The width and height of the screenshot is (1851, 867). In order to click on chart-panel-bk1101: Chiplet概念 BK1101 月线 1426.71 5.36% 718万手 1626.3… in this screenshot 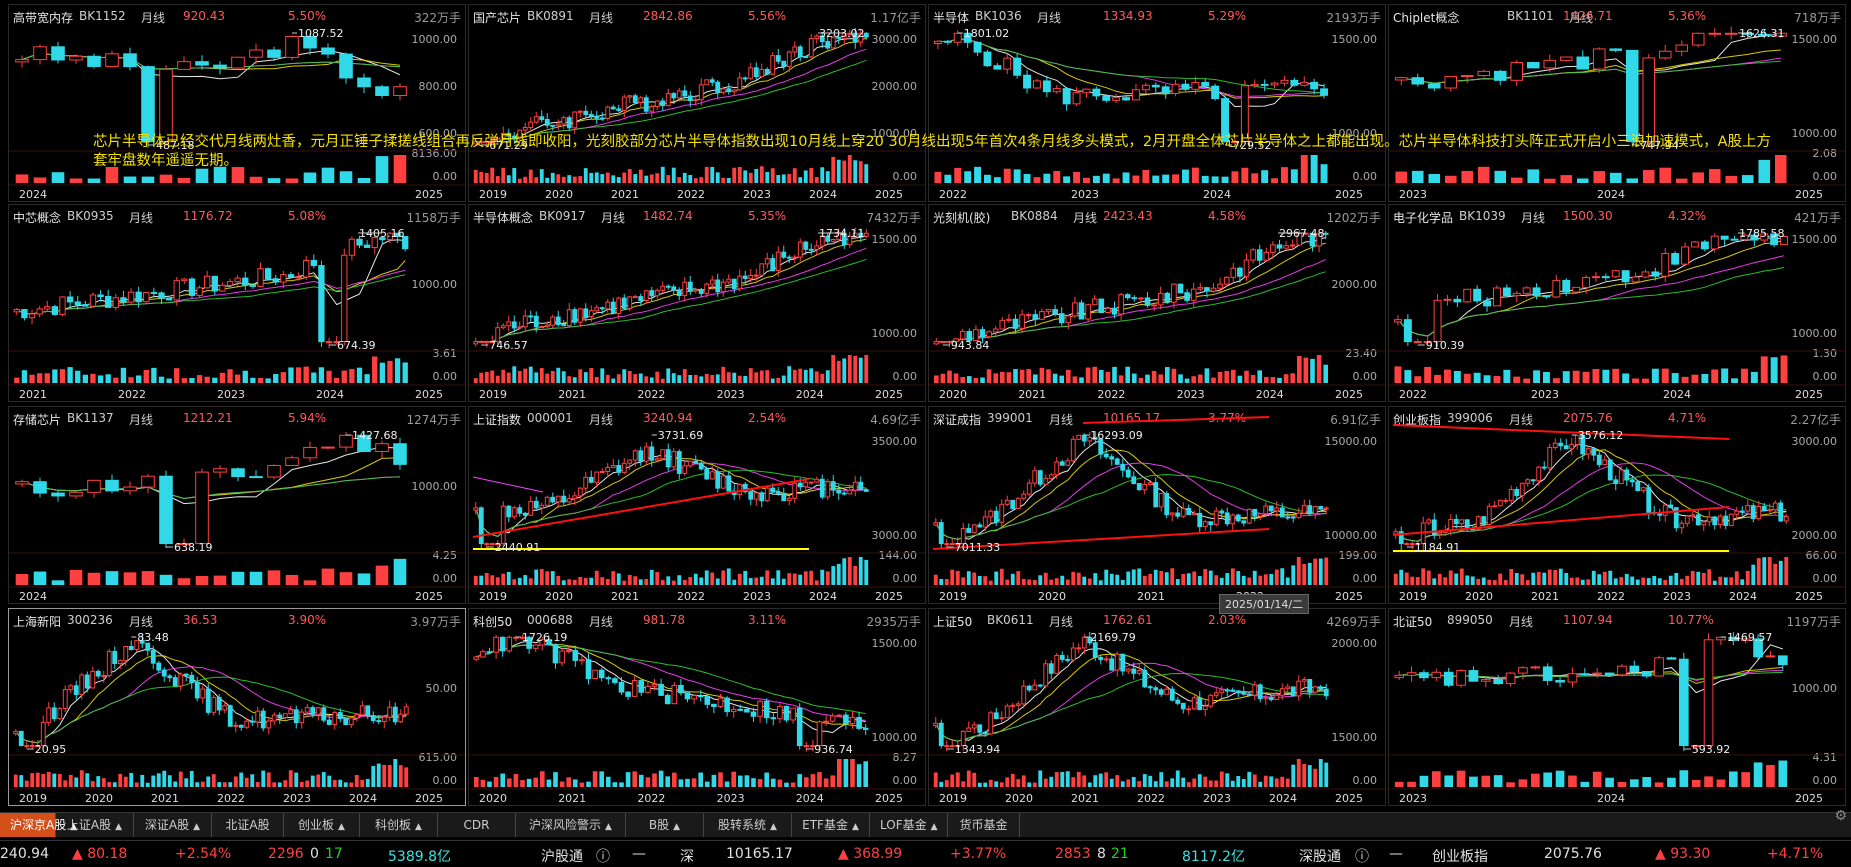, I will do `click(1617, 103)`.